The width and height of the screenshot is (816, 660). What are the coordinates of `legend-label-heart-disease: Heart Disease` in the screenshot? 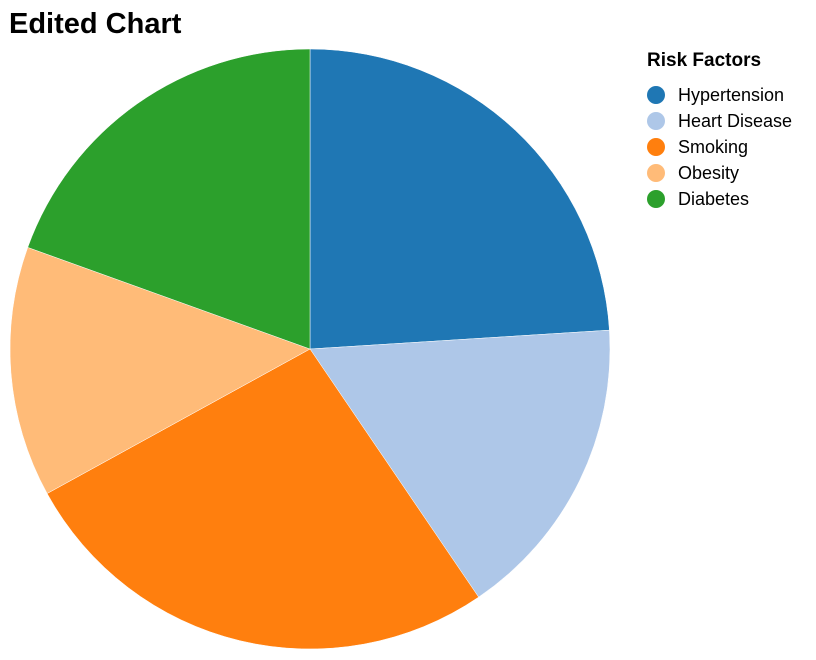 It's located at (735, 120).